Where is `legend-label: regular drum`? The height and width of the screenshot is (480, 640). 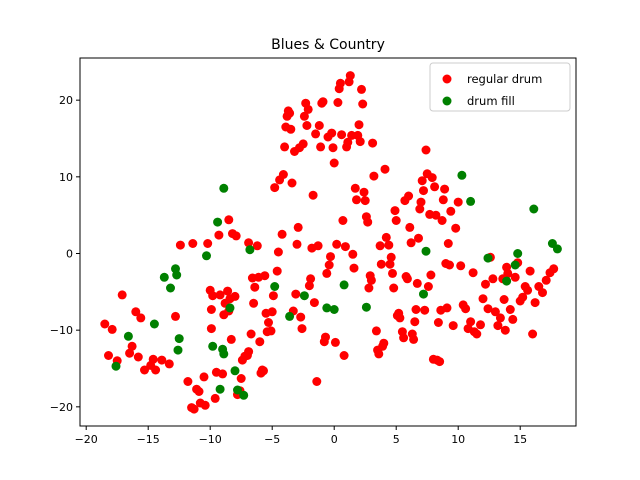
legend-label: regular drum is located at coordinates (504, 79).